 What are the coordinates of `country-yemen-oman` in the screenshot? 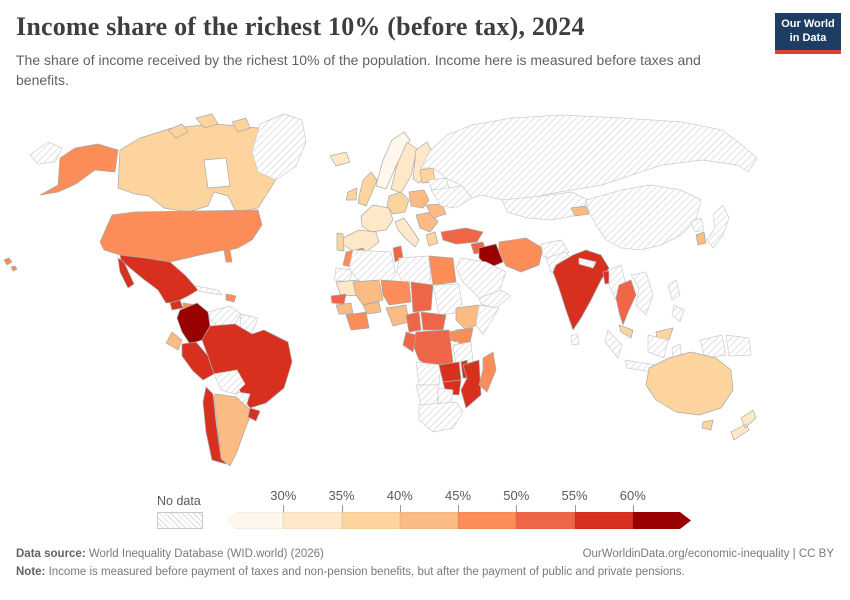 It's located at (495, 299).